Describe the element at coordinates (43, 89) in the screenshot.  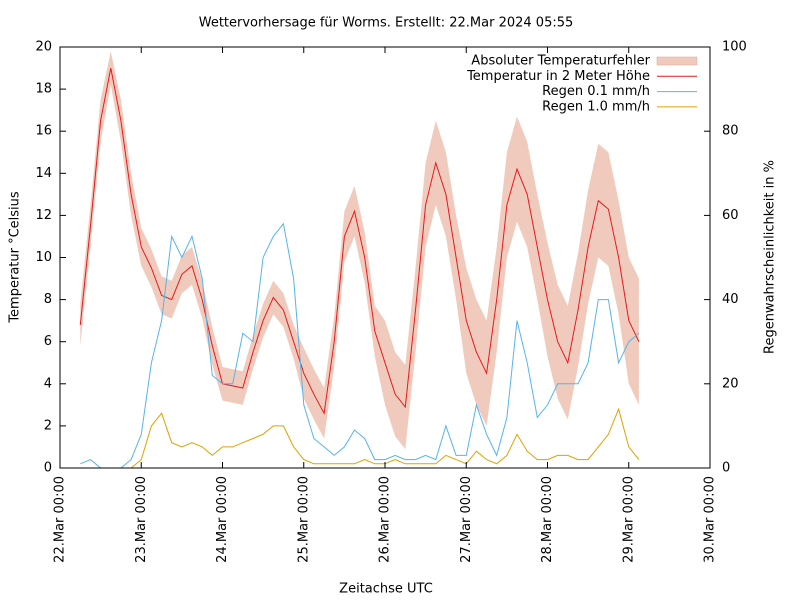
I see `y-tick-label: 18` at that location.